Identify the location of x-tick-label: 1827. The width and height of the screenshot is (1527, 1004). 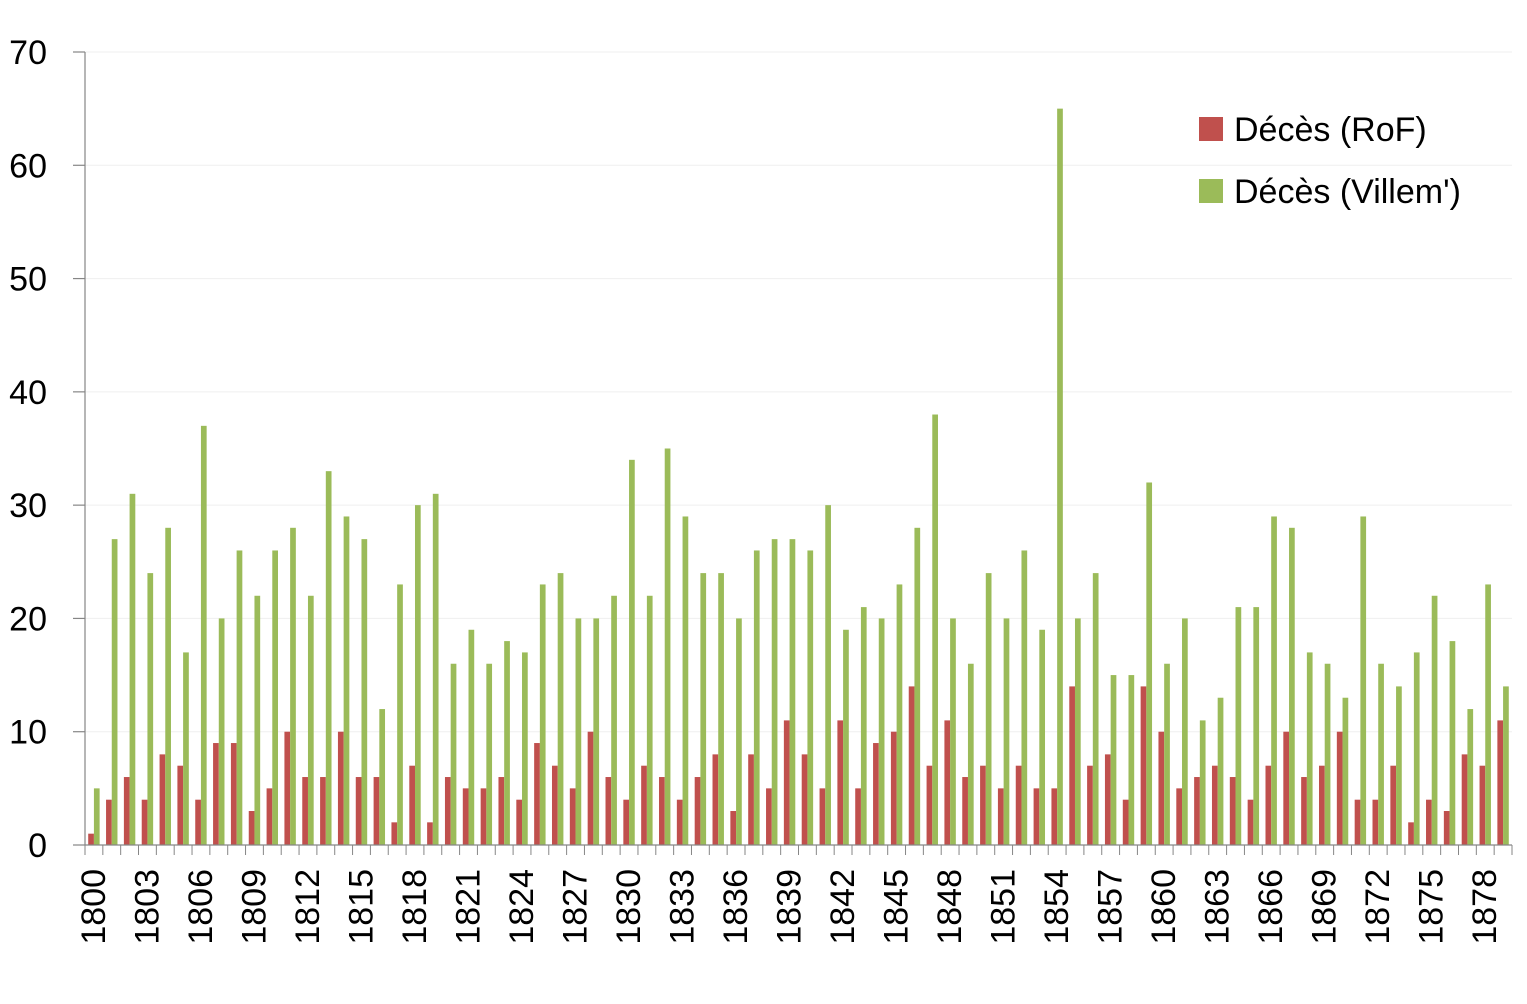
(576, 907).